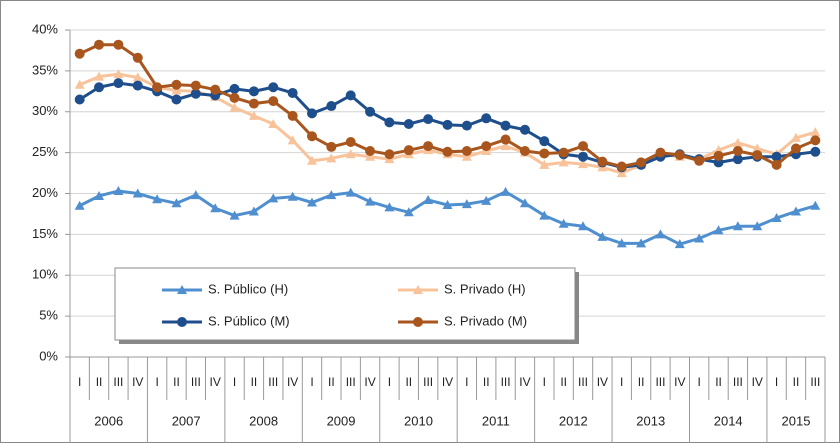  What do you see at coordinates (48, 355) in the screenshot?
I see `y-tick-label: 0%` at bounding box center [48, 355].